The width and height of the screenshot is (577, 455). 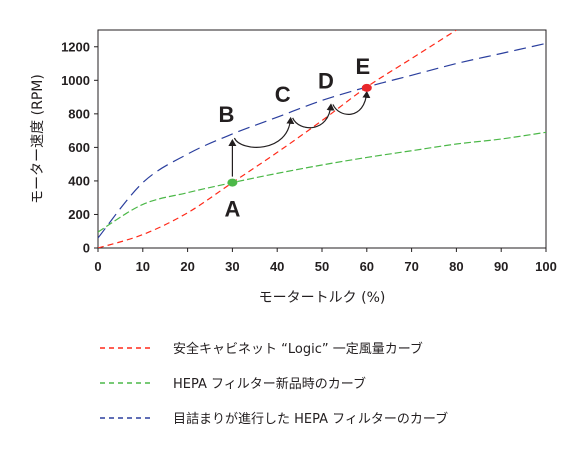 What do you see at coordinates (411, 266) in the screenshot?
I see `x-tick-label: 70` at bounding box center [411, 266].